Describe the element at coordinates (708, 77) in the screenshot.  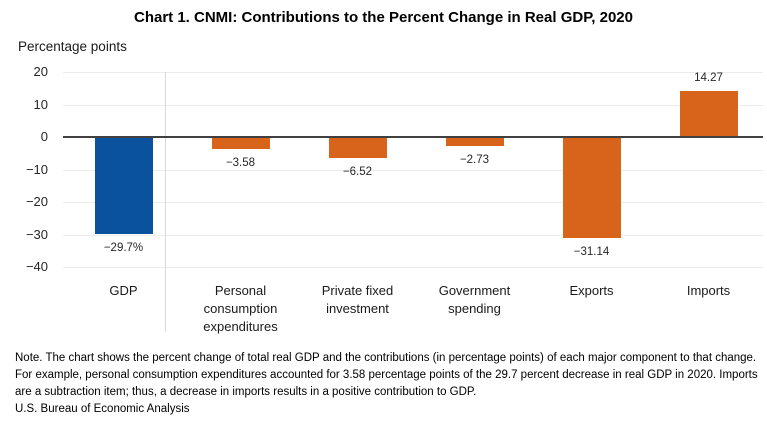
I see `value-label-imports: 14.27` at that location.